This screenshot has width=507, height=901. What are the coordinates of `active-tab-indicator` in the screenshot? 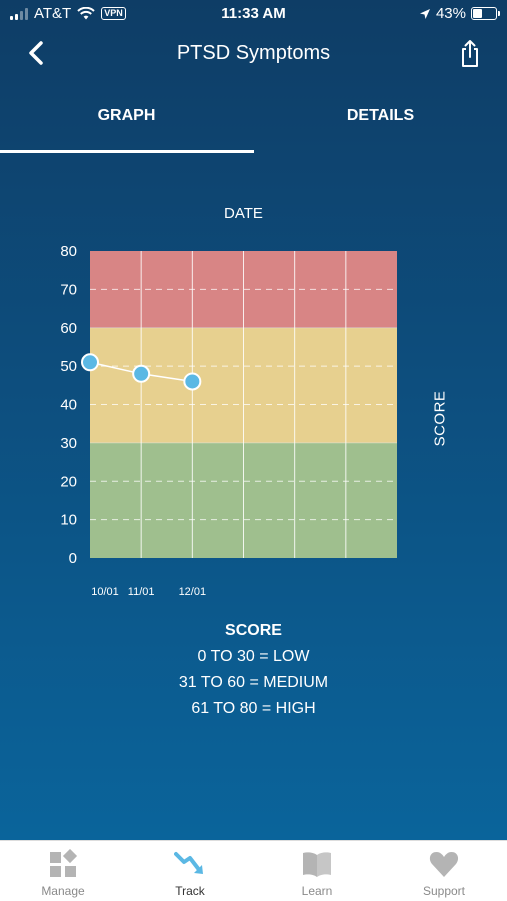 It's located at (127, 151).